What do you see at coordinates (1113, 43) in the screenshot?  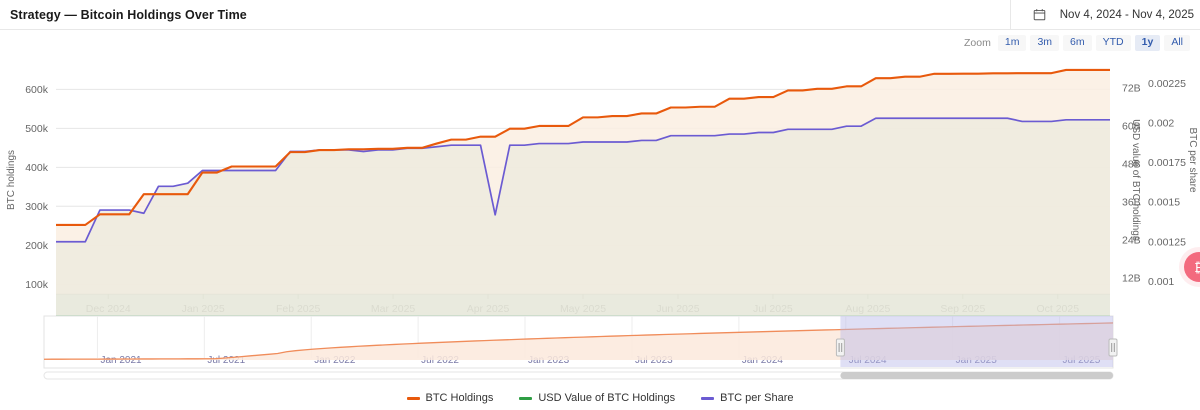 I see `range-button-ytd: YTD` at bounding box center [1113, 43].